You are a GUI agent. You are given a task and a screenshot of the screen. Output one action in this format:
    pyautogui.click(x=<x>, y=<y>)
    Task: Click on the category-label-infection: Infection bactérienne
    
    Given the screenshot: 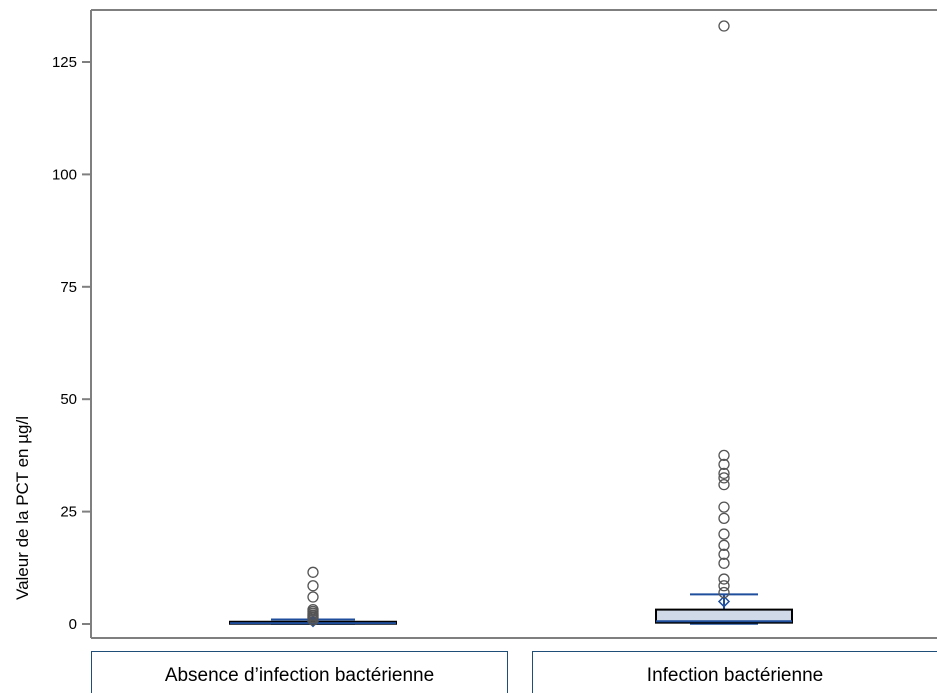 What is the action you would take?
    pyautogui.click(x=734, y=672)
    